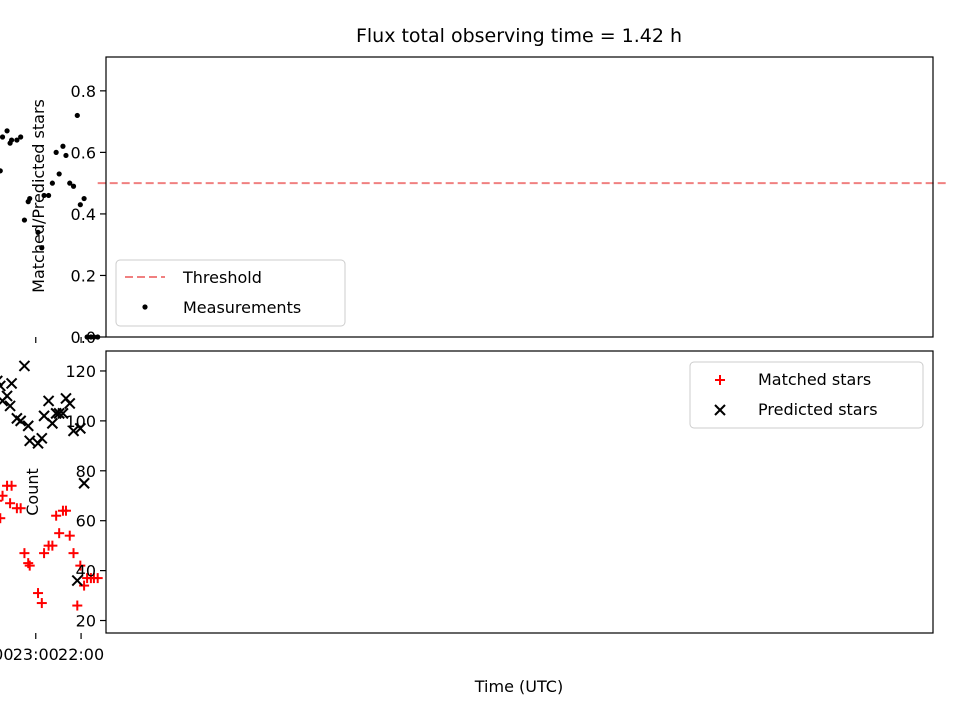 The image size is (960, 724). I want to click on y-tick-label: 0.8, so click(83, 91).